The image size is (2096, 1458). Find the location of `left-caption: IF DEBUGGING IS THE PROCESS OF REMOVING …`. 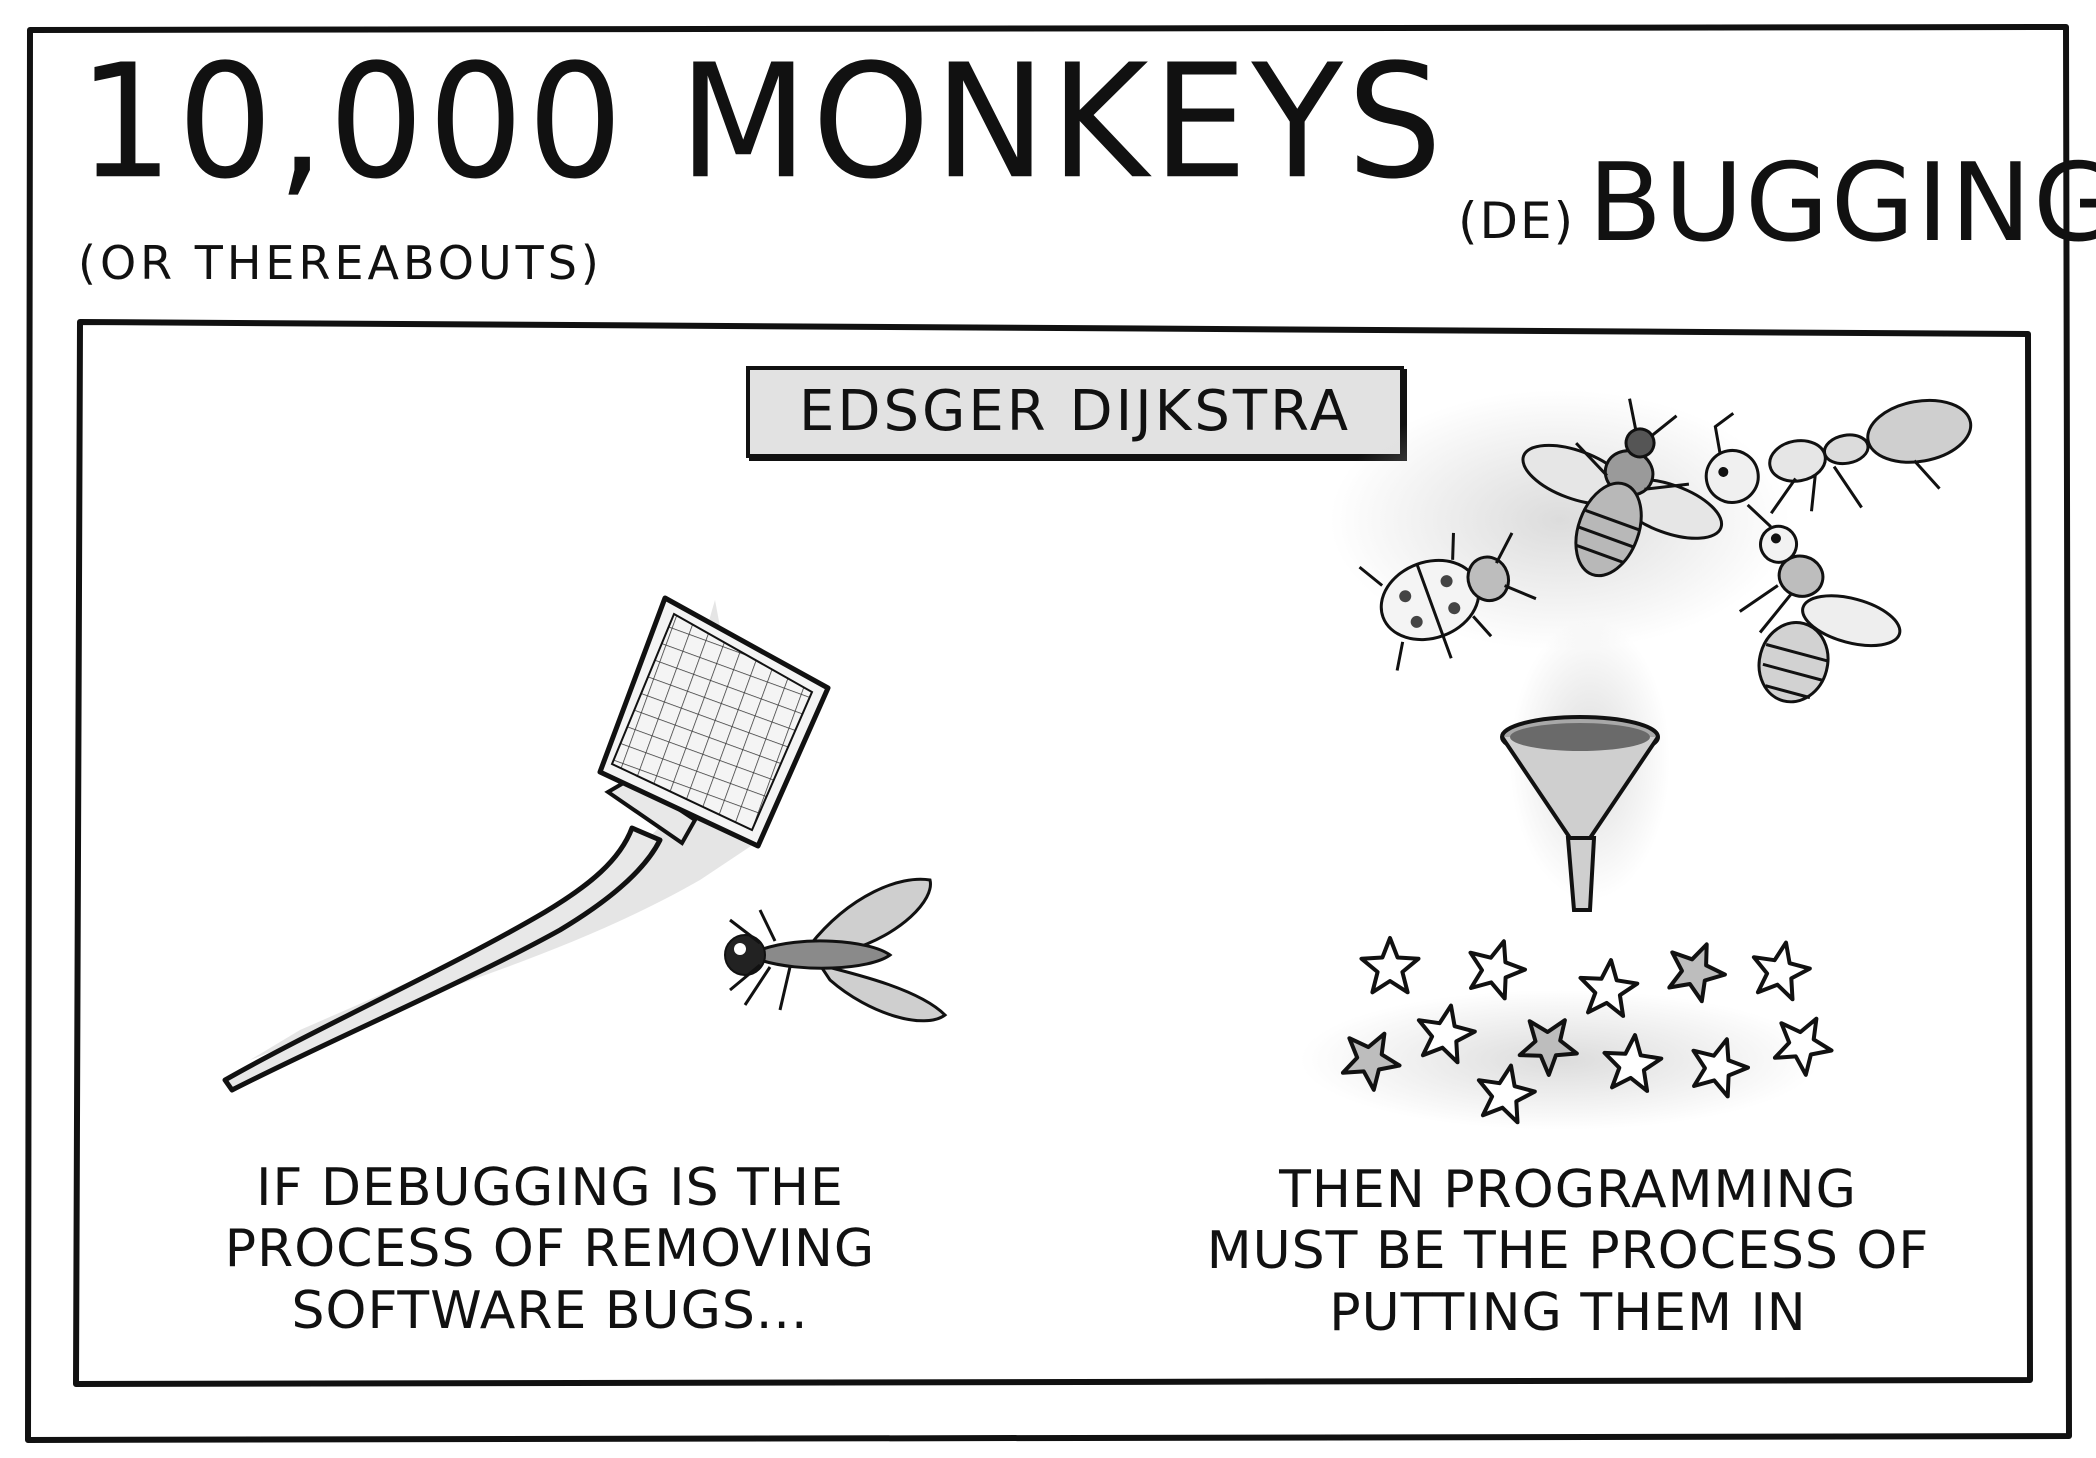

left-caption: IF DEBUGGING IS THE PROCESS OF REMOVING … is located at coordinates (550, 1250).